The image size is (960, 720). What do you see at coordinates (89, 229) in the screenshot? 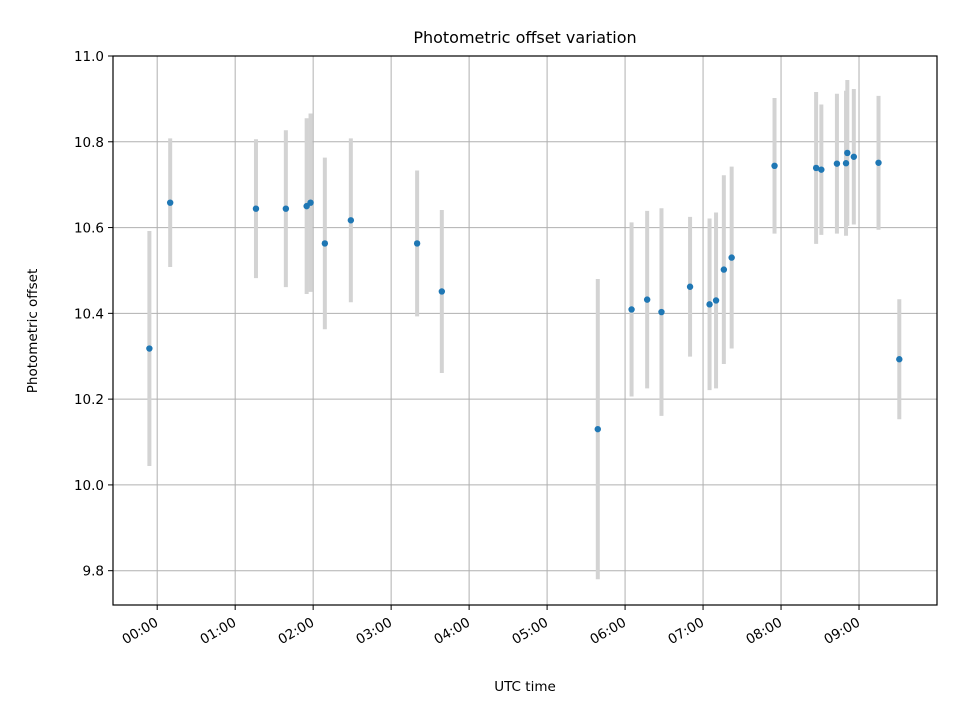
I see `y-tick-label: 10.6` at bounding box center [89, 229].